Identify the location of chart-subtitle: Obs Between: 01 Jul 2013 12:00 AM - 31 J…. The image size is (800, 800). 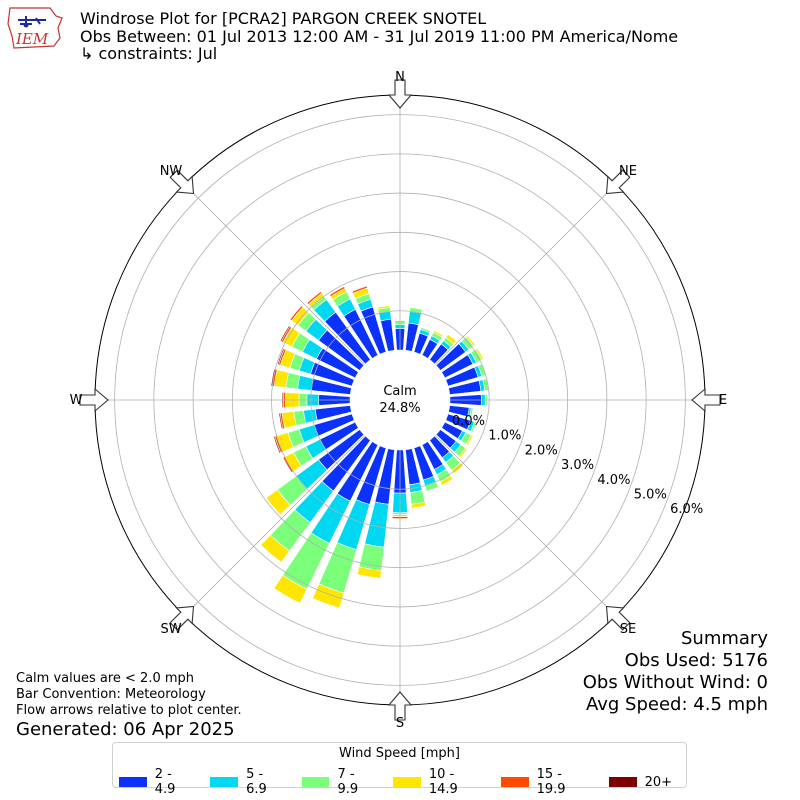
(379, 36).